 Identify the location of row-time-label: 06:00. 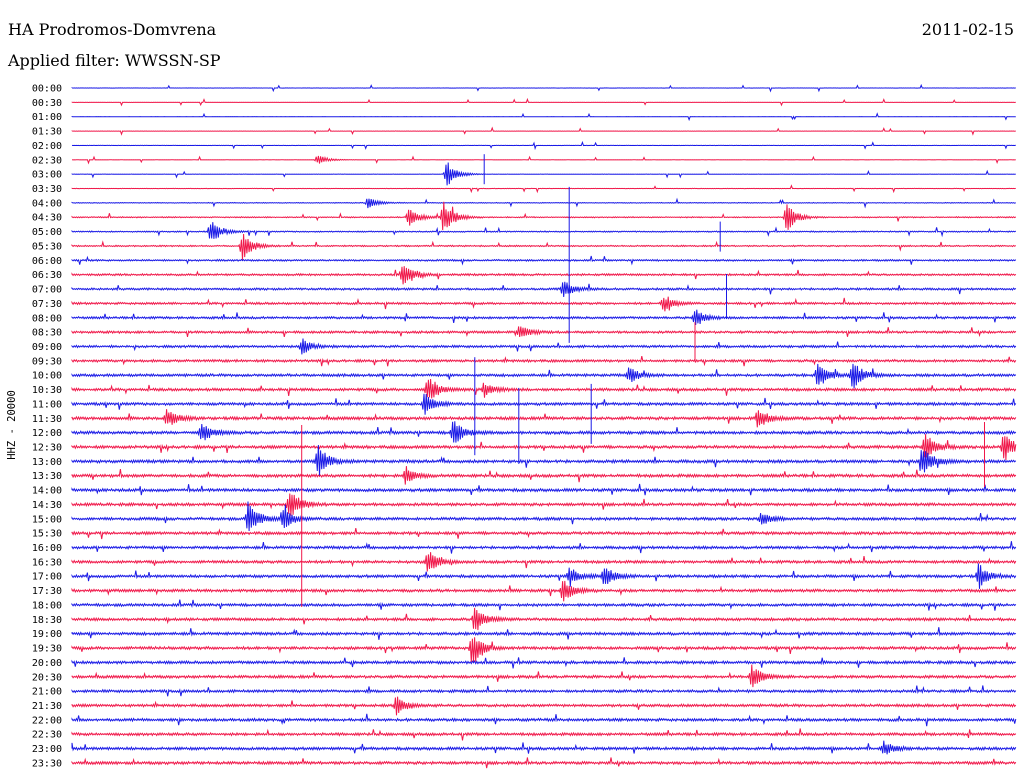
(47, 261).